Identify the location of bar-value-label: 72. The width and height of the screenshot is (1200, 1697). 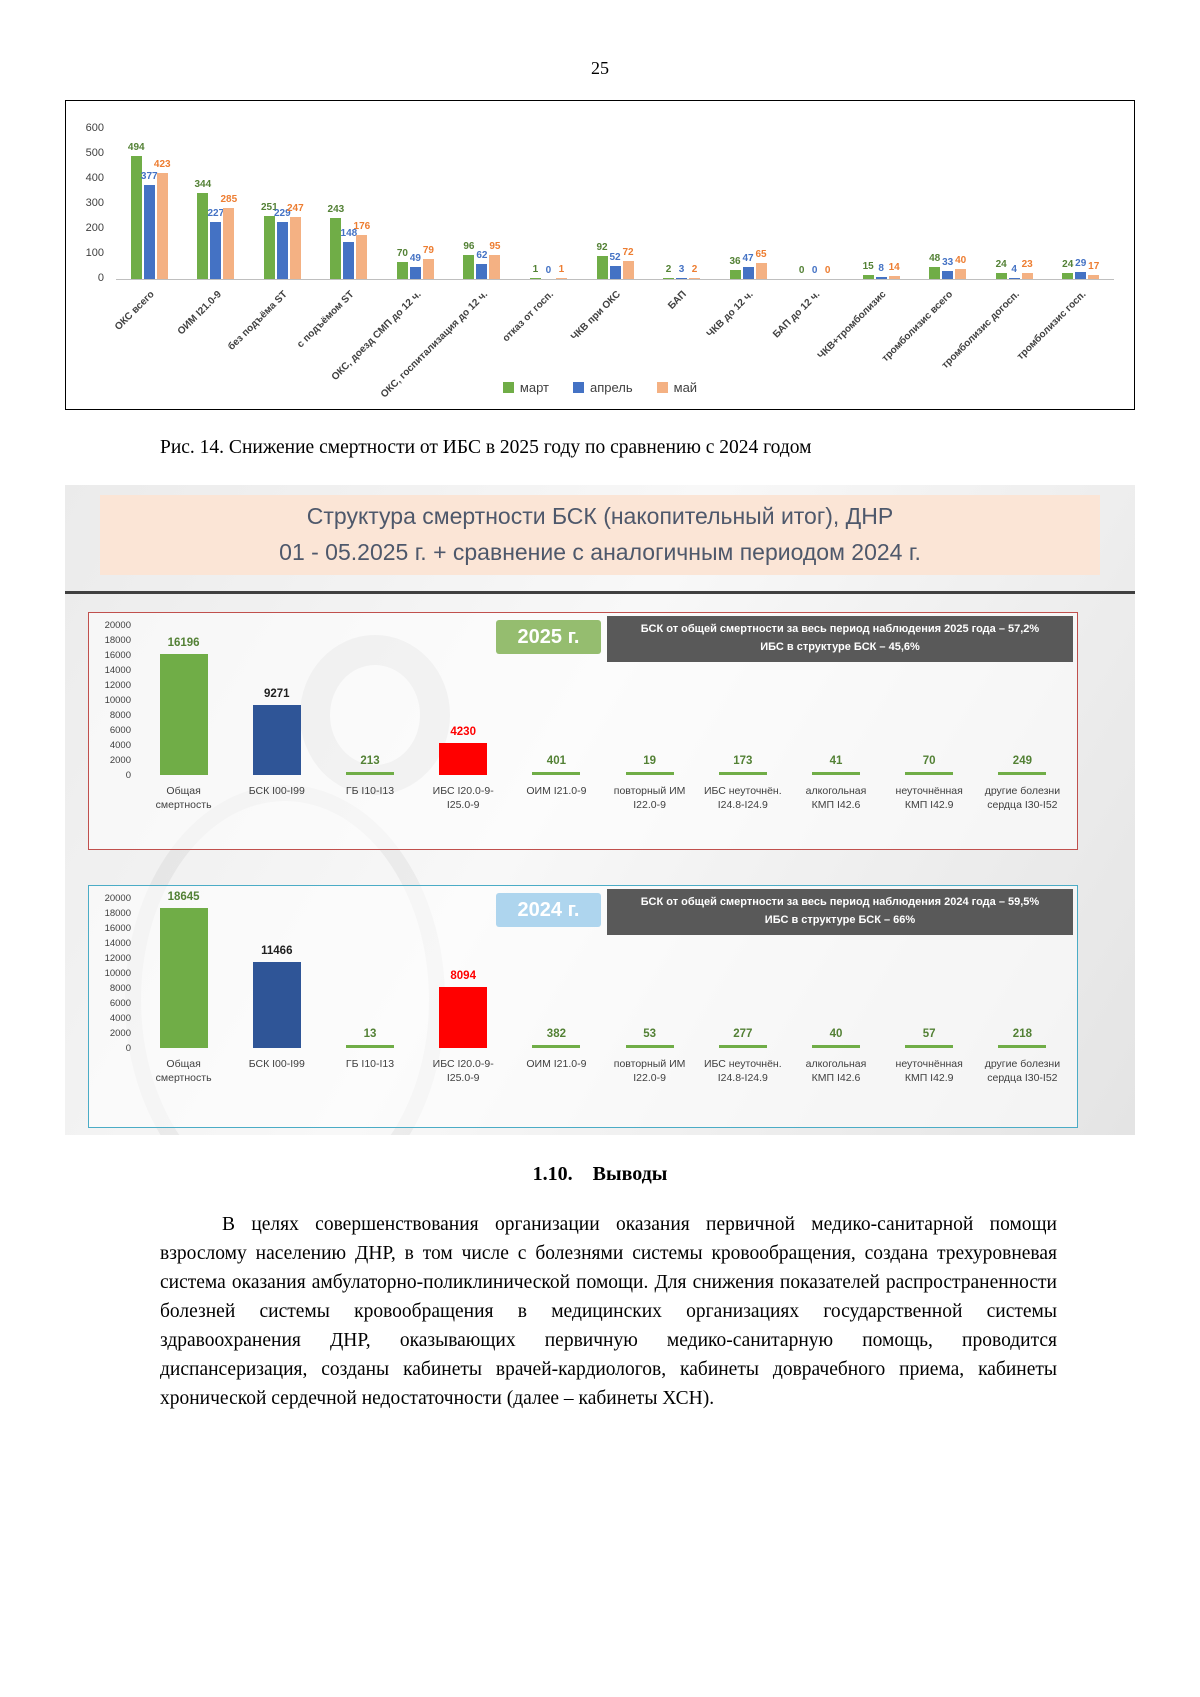
(628, 252).